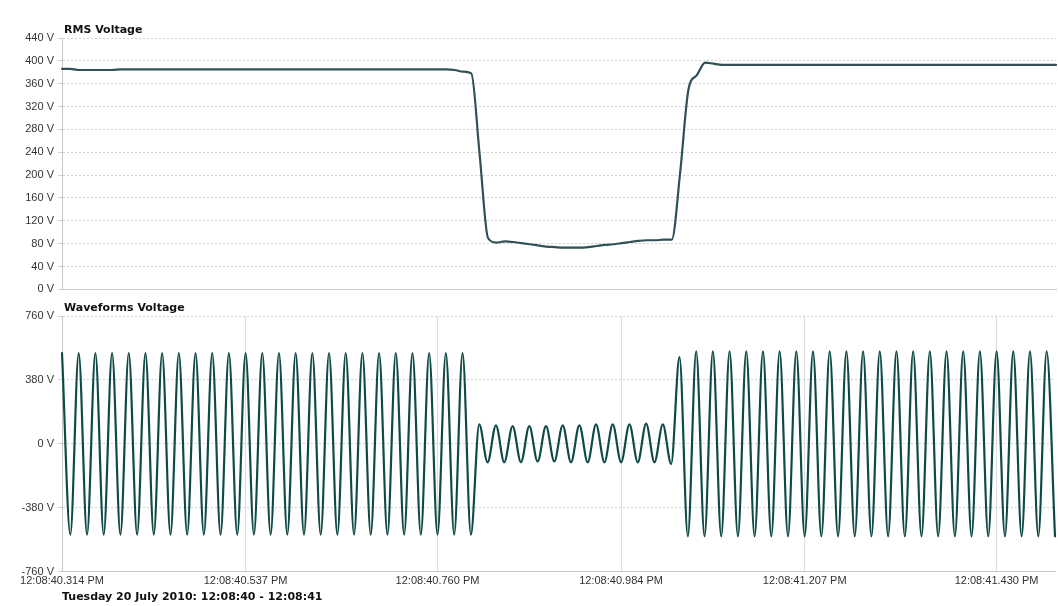  What do you see at coordinates (40, 59) in the screenshot?
I see `y-tick-label: 400 V` at bounding box center [40, 59].